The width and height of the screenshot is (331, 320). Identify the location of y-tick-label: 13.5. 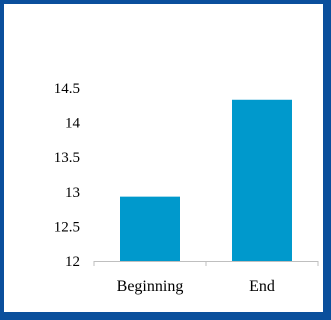
(67, 158).